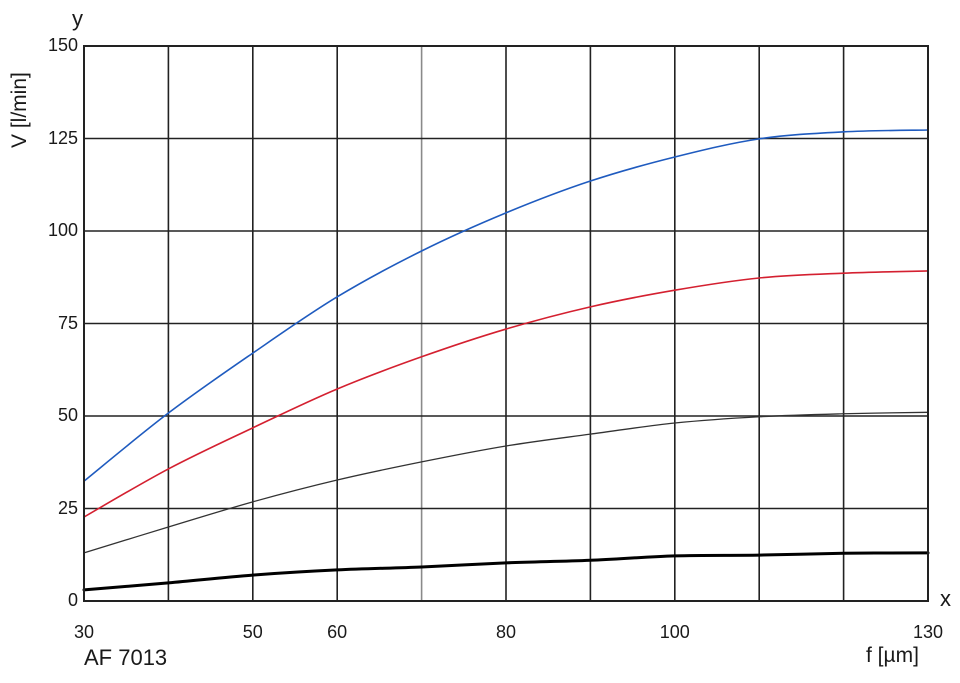  Describe the element at coordinates (72, 600) in the screenshot. I see `y-tick-label: 0` at that location.